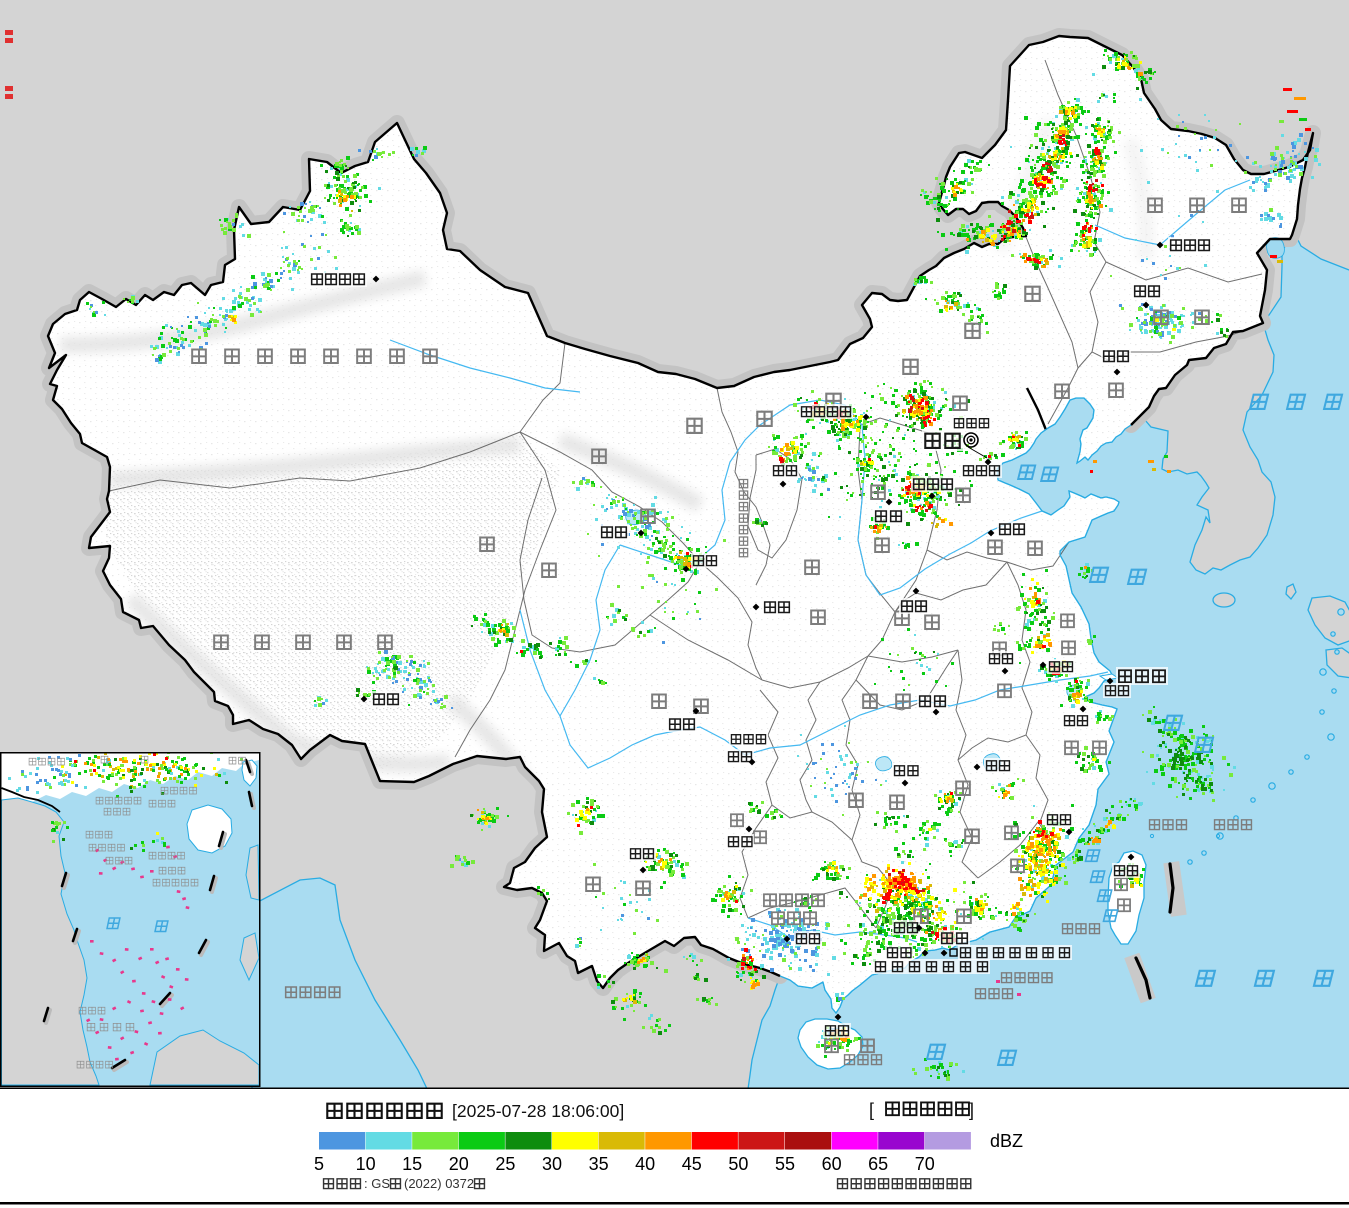 This screenshot has width=1349, height=1208. What do you see at coordinates (538, 1111) in the screenshot?
I see `svg-text: [2025-07-28 18:06:00]` at bounding box center [538, 1111].